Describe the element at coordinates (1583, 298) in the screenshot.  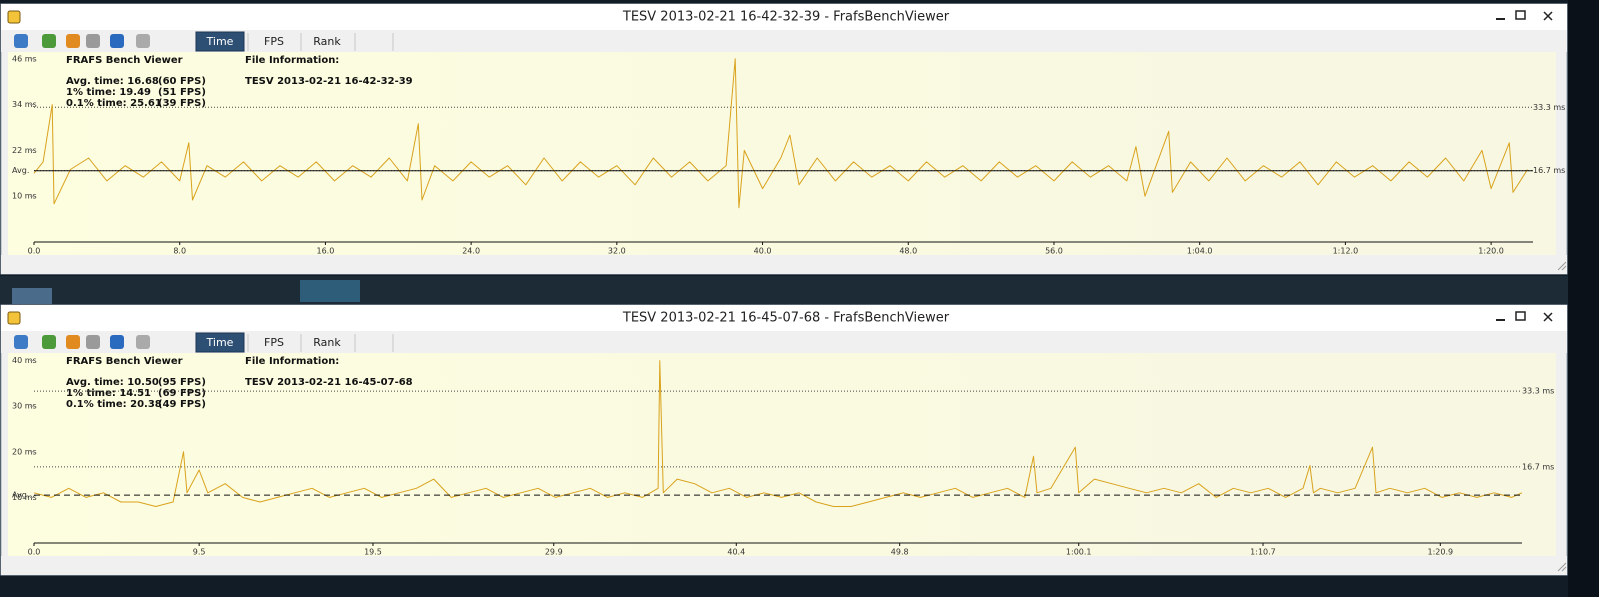
I see `desktop-edge` at that location.